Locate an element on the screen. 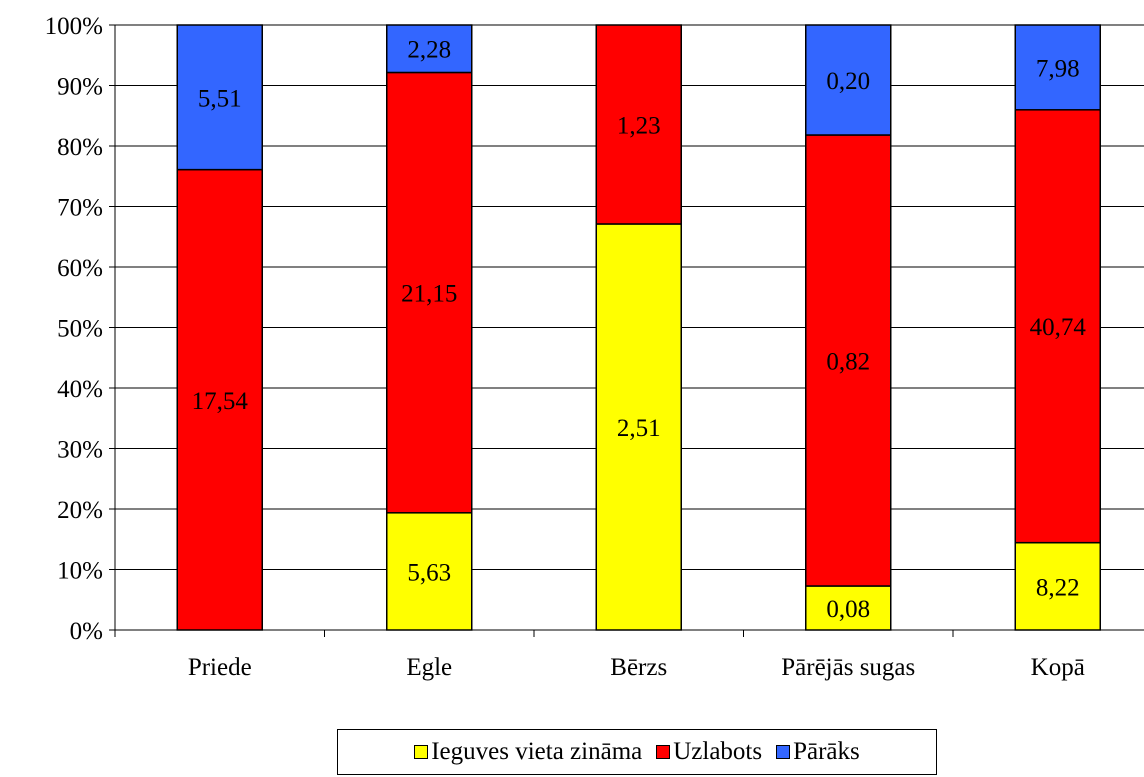 The image size is (1144, 777). y-tick-label: 50% is located at coordinates (80, 329).